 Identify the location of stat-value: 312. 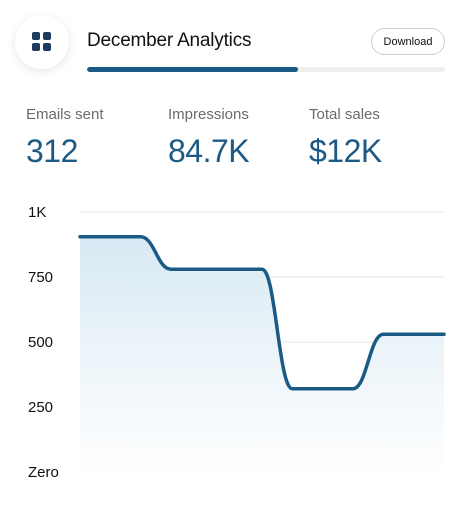
(52, 151).